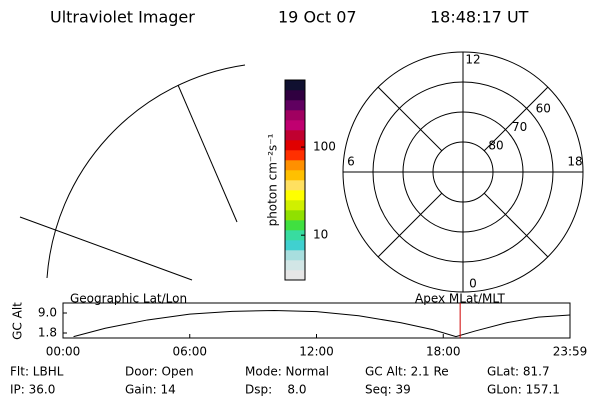 The image size is (600, 400). Describe the element at coordinates (495, 146) in the screenshot. I see `polar-ring-label: 80` at that location.